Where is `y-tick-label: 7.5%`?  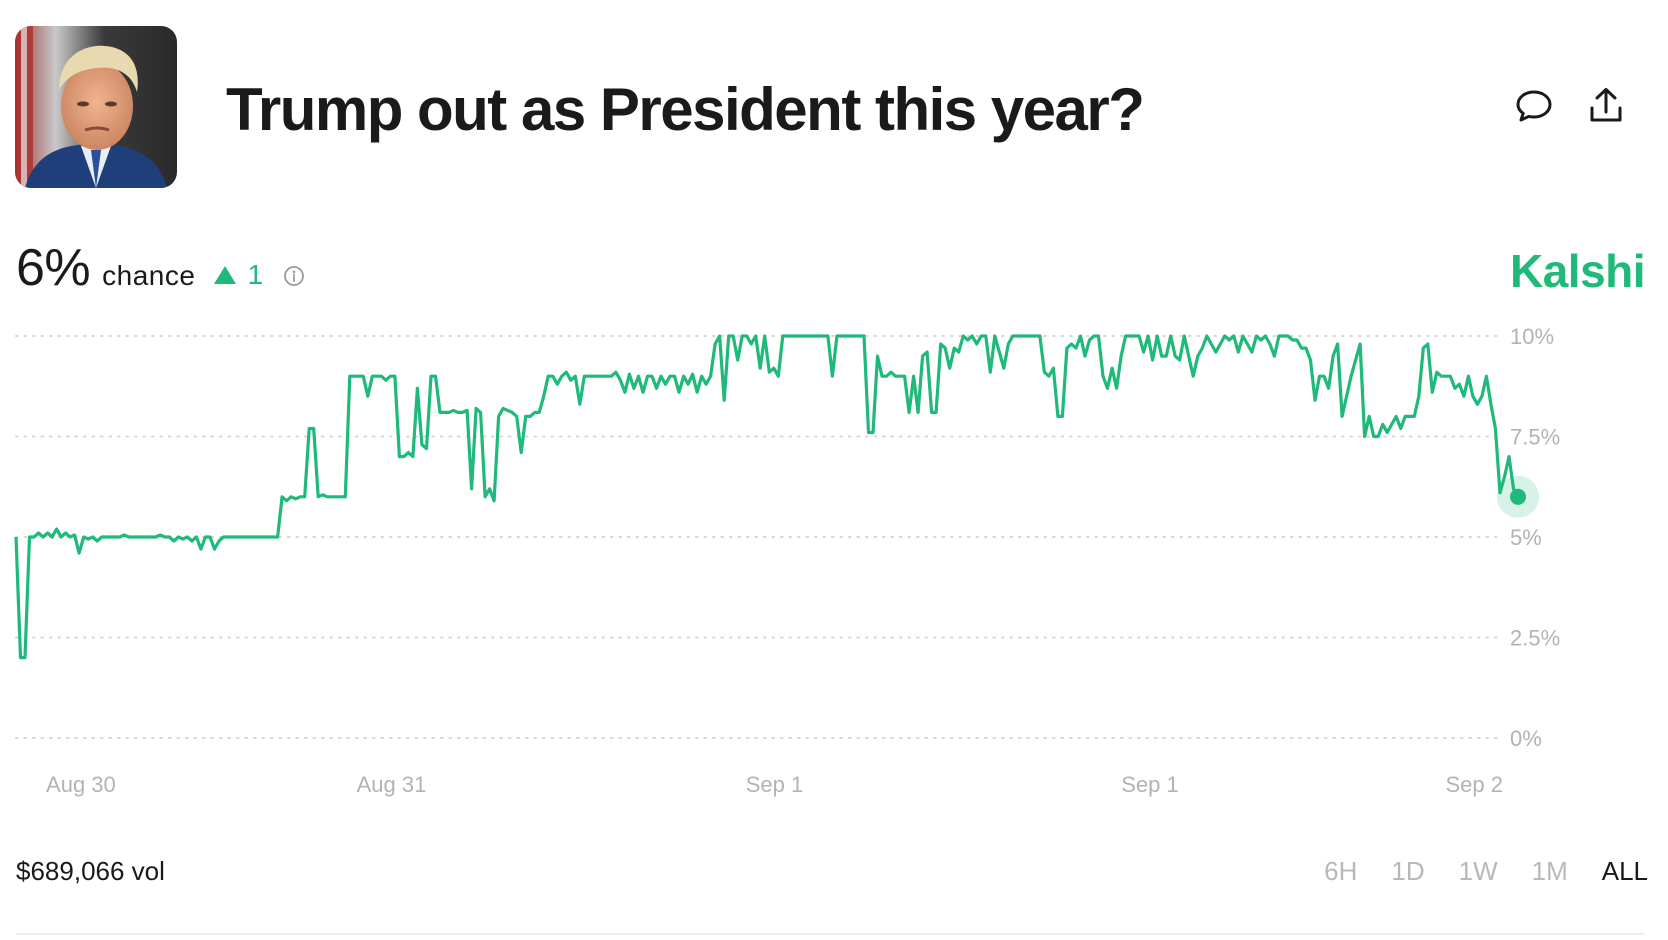 y-tick-label: 7.5% is located at coordinates (1535, 437).